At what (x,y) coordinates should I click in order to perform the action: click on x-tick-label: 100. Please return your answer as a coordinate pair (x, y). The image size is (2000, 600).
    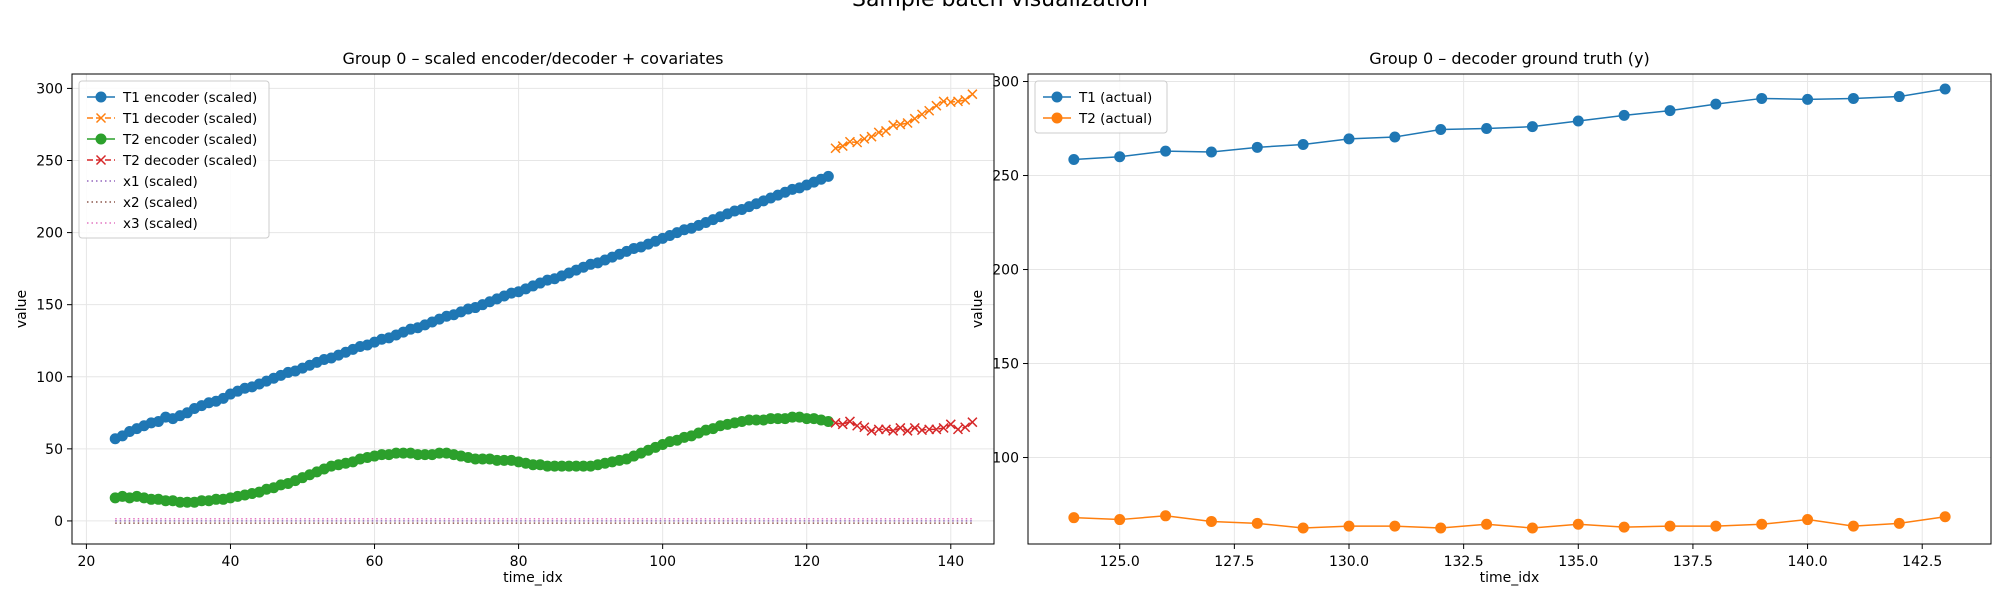
    Looking at the image, I should click on (662, 562).